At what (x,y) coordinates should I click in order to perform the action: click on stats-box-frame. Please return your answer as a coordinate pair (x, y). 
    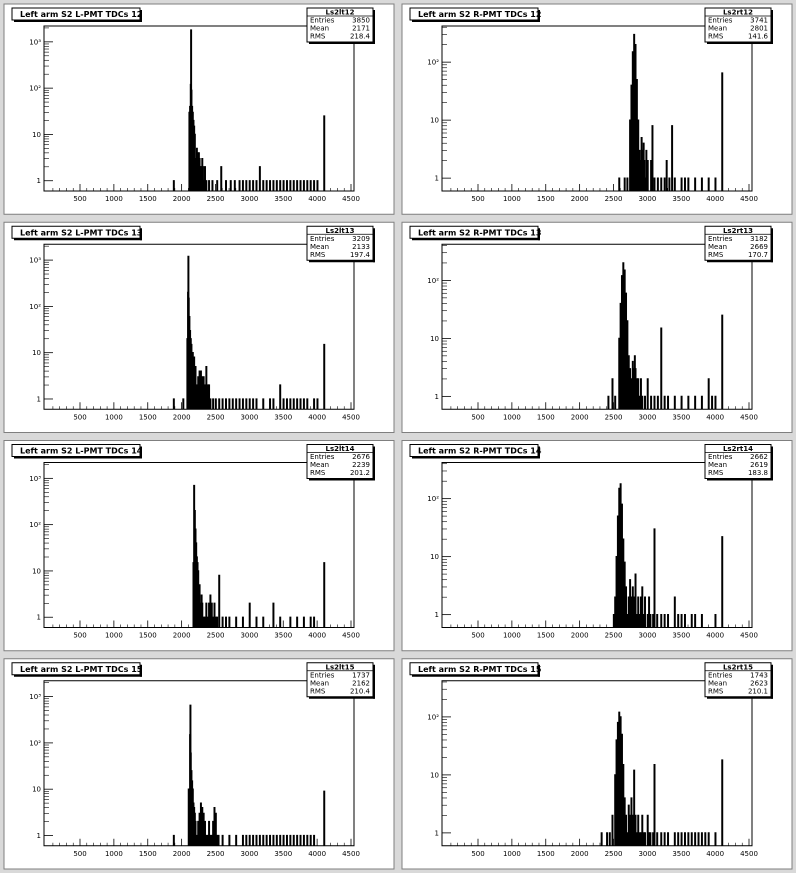
    Looking at the image, I should click on (738, 461).